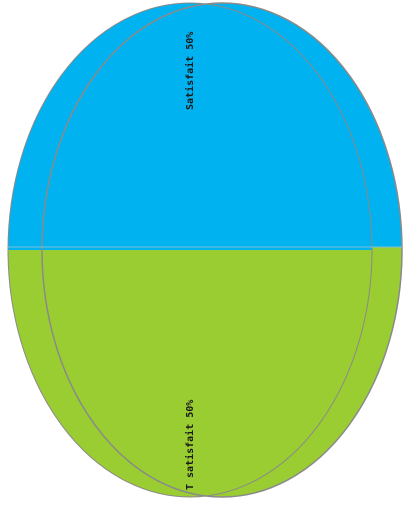  What do you see at coordinates (190, 71) in the screenshot?
I see `data-label-satisfait: Satisfait 50%` at bounding box center [190, 71].